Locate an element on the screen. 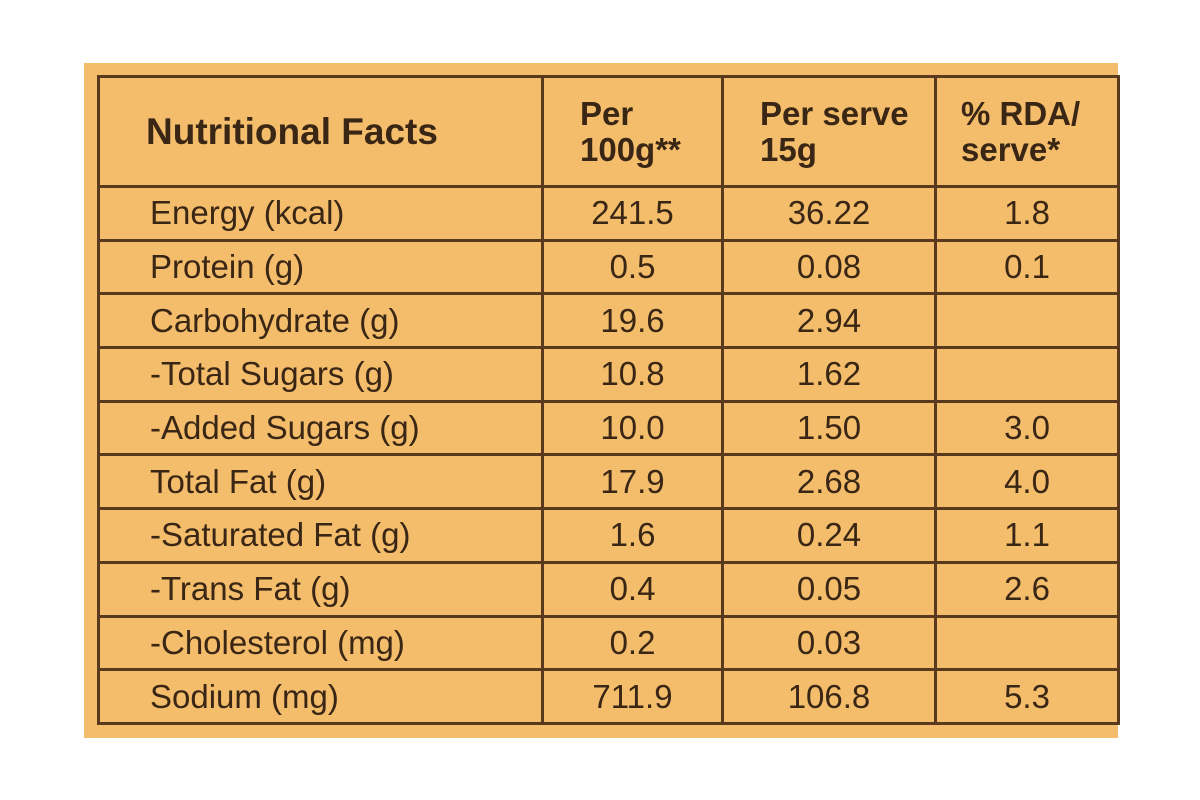  table-row: Total Fat (g) 17.9 2.68 4.0 is located at coordinates (608, 482).